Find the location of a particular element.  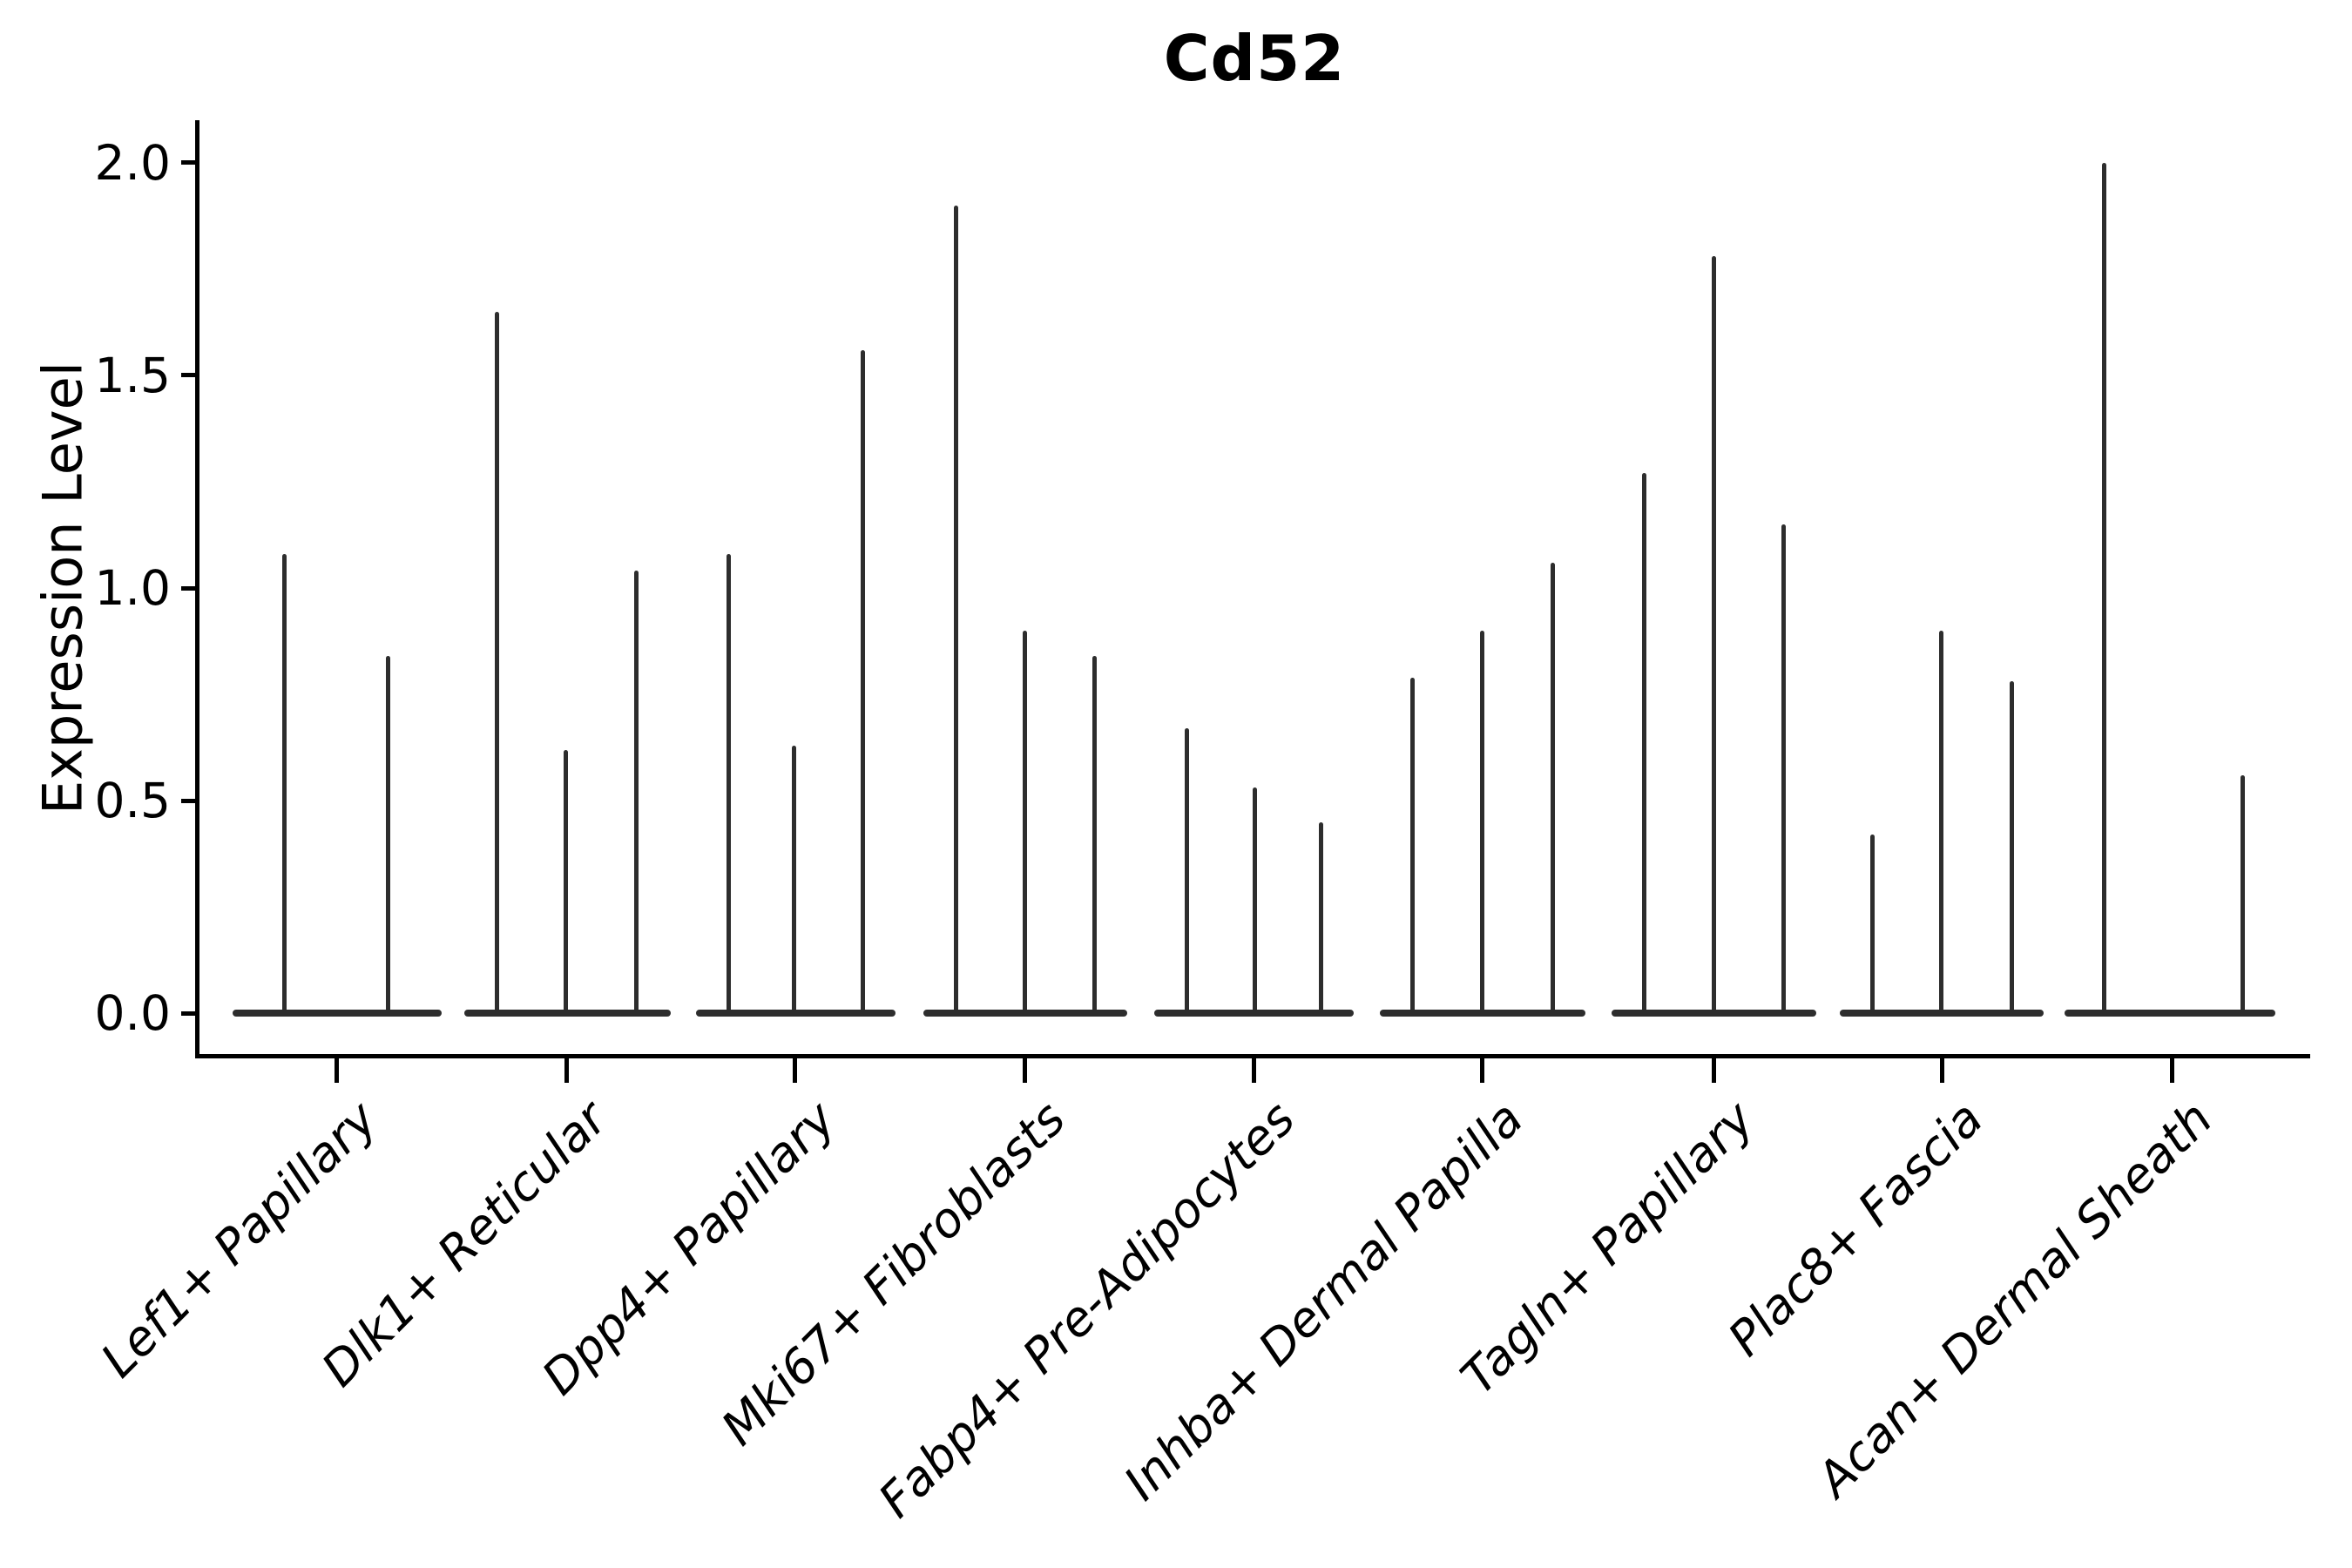

y-tick-label: 2.0 is located at coordinates (132, 162).